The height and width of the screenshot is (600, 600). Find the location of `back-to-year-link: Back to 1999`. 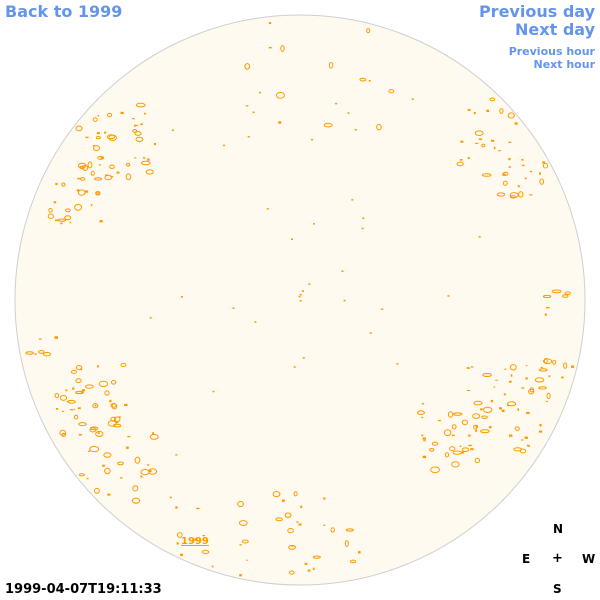

back-to-year-link: Back to 1999 is located at coordinates (64, 11).